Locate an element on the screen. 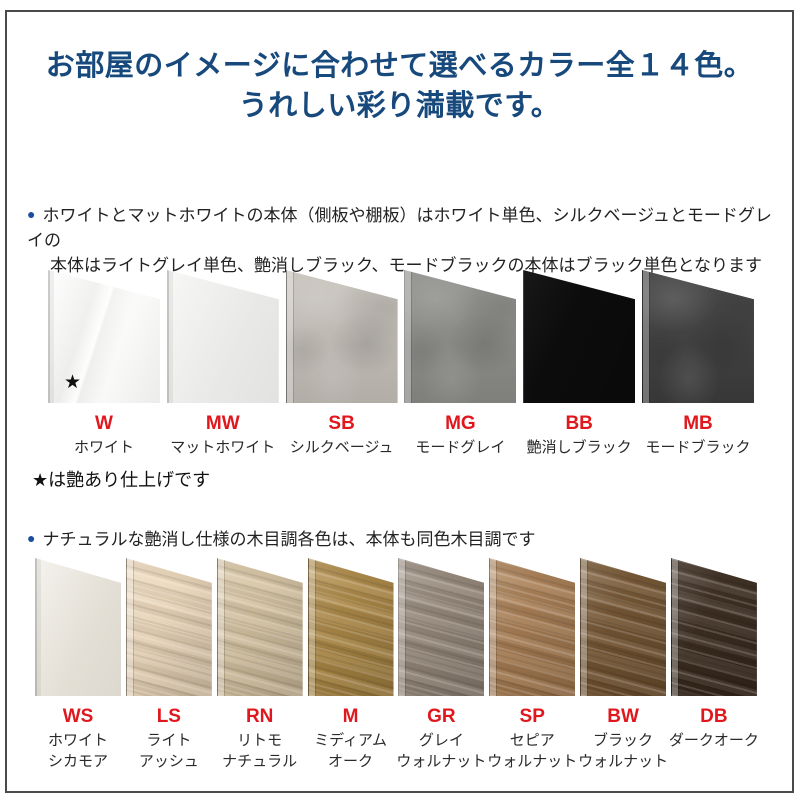 Image resolution: width=800 pixels, height=800 pixels. color-swatch-light-ash is located at coordinates (168, 627).